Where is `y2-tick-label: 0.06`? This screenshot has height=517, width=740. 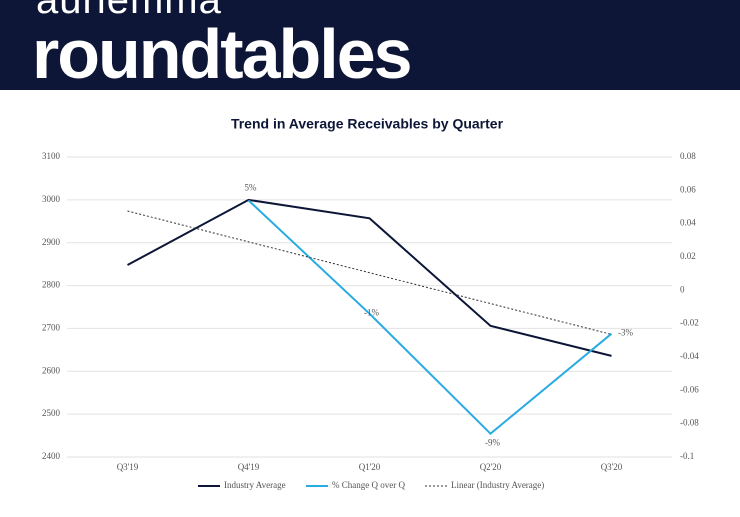
y2-tick-label: 0.06 is located at coordinates (688, 189).